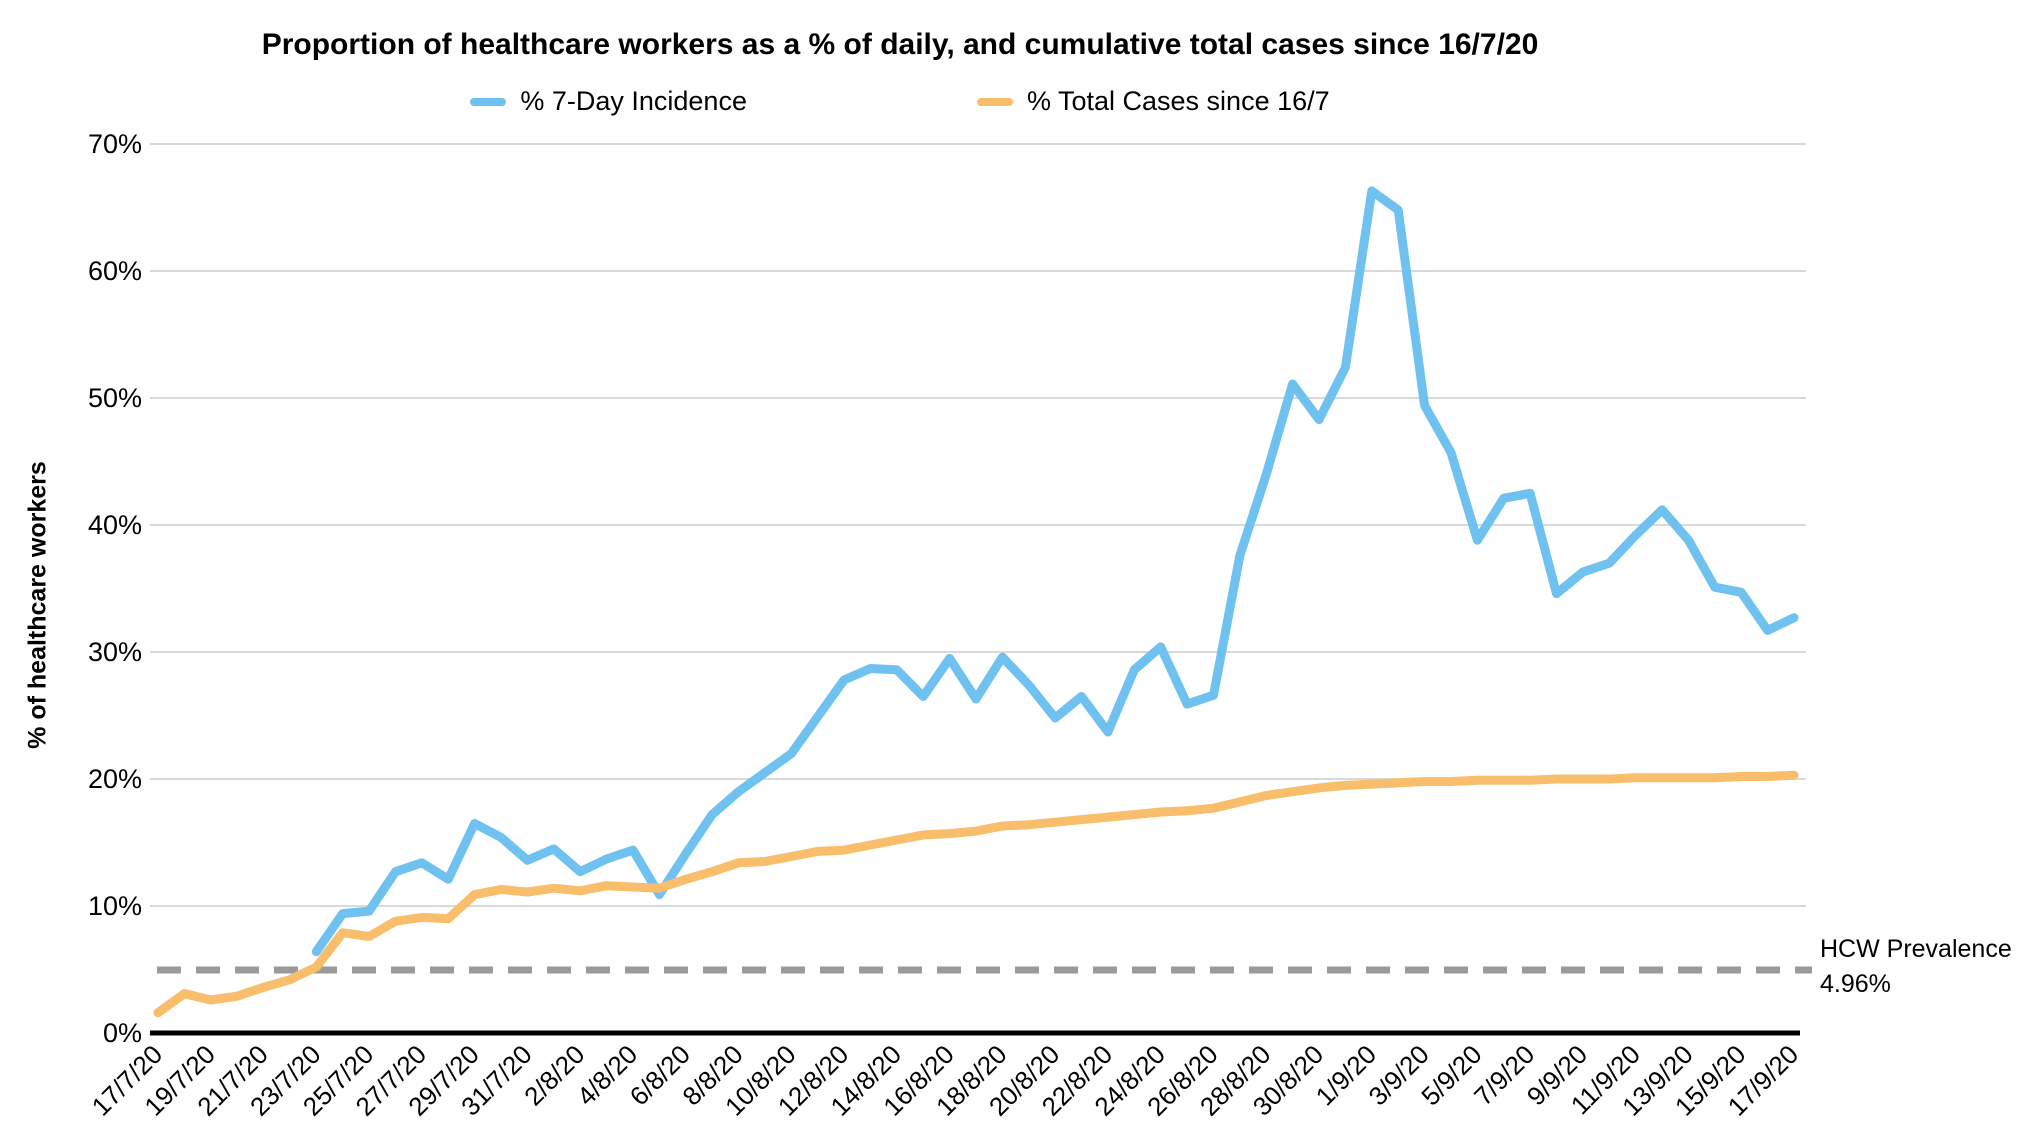  Describe the element at coordinates (1504, 1075) in the screenshot. I see `x-axis-tick-label: 7/9/20` at that location.